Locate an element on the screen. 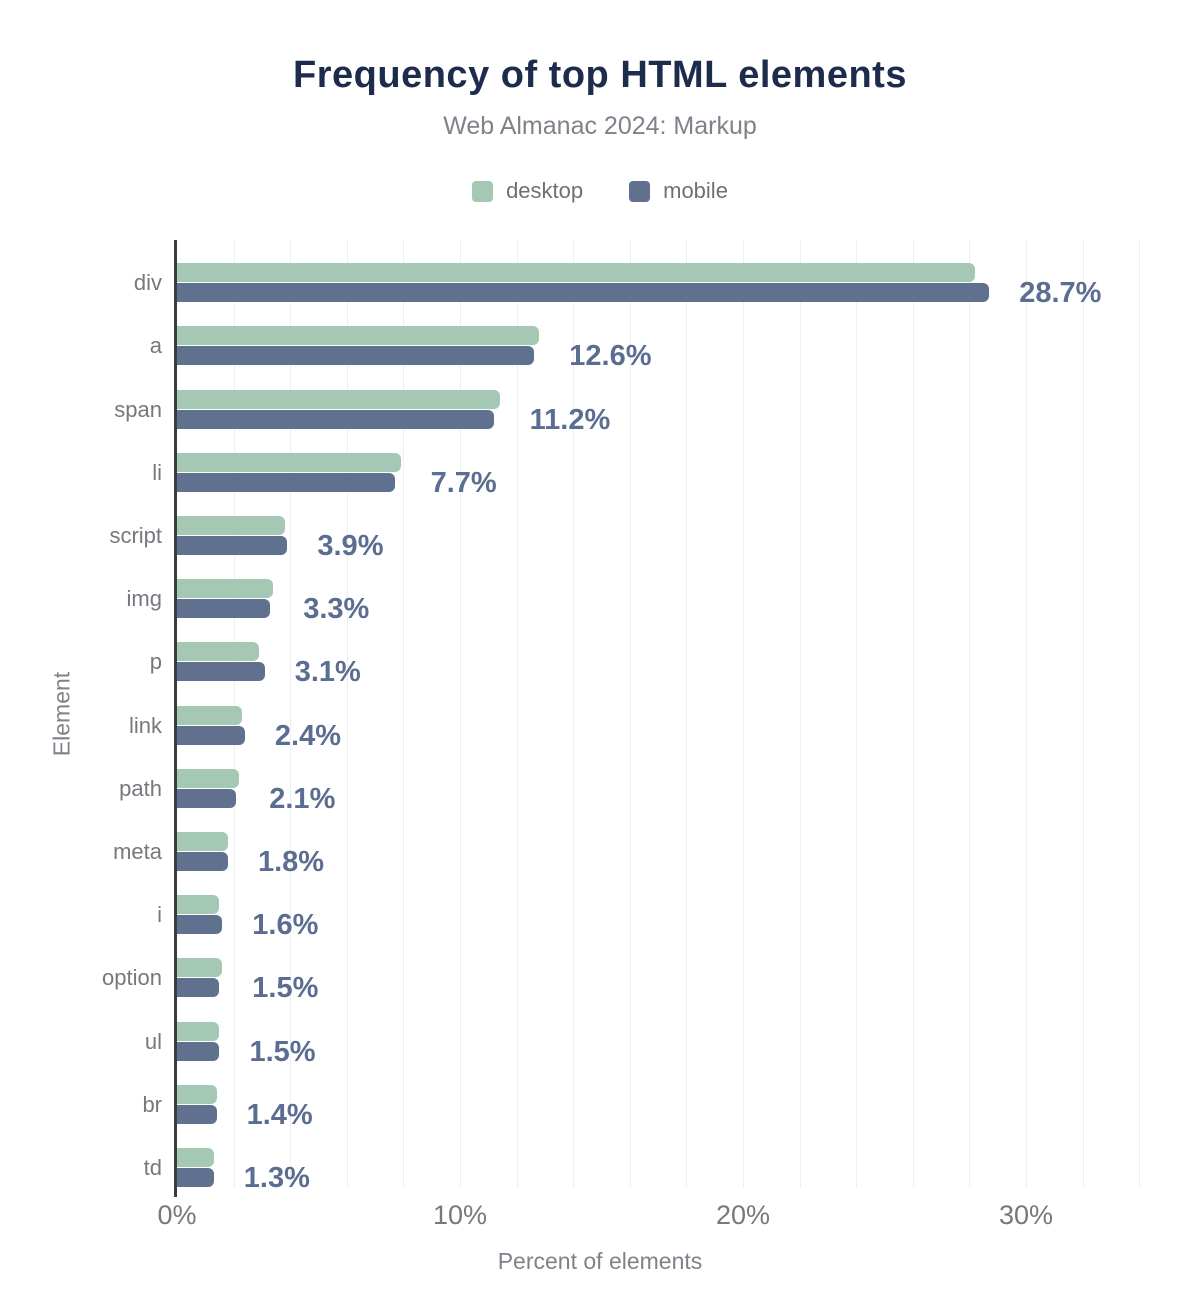 This screenshot has width=1200, height=1312. x-axis-title: Percent of elements is located at coordinates (600, 1261).